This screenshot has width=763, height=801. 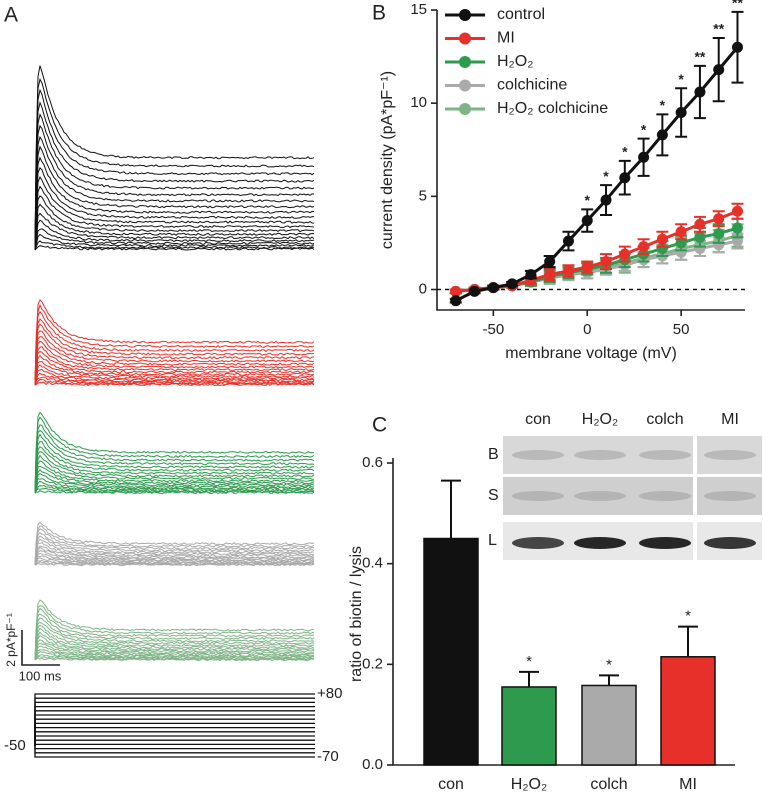 I want to click on legend-label: MI, so click(x=506, y=38).